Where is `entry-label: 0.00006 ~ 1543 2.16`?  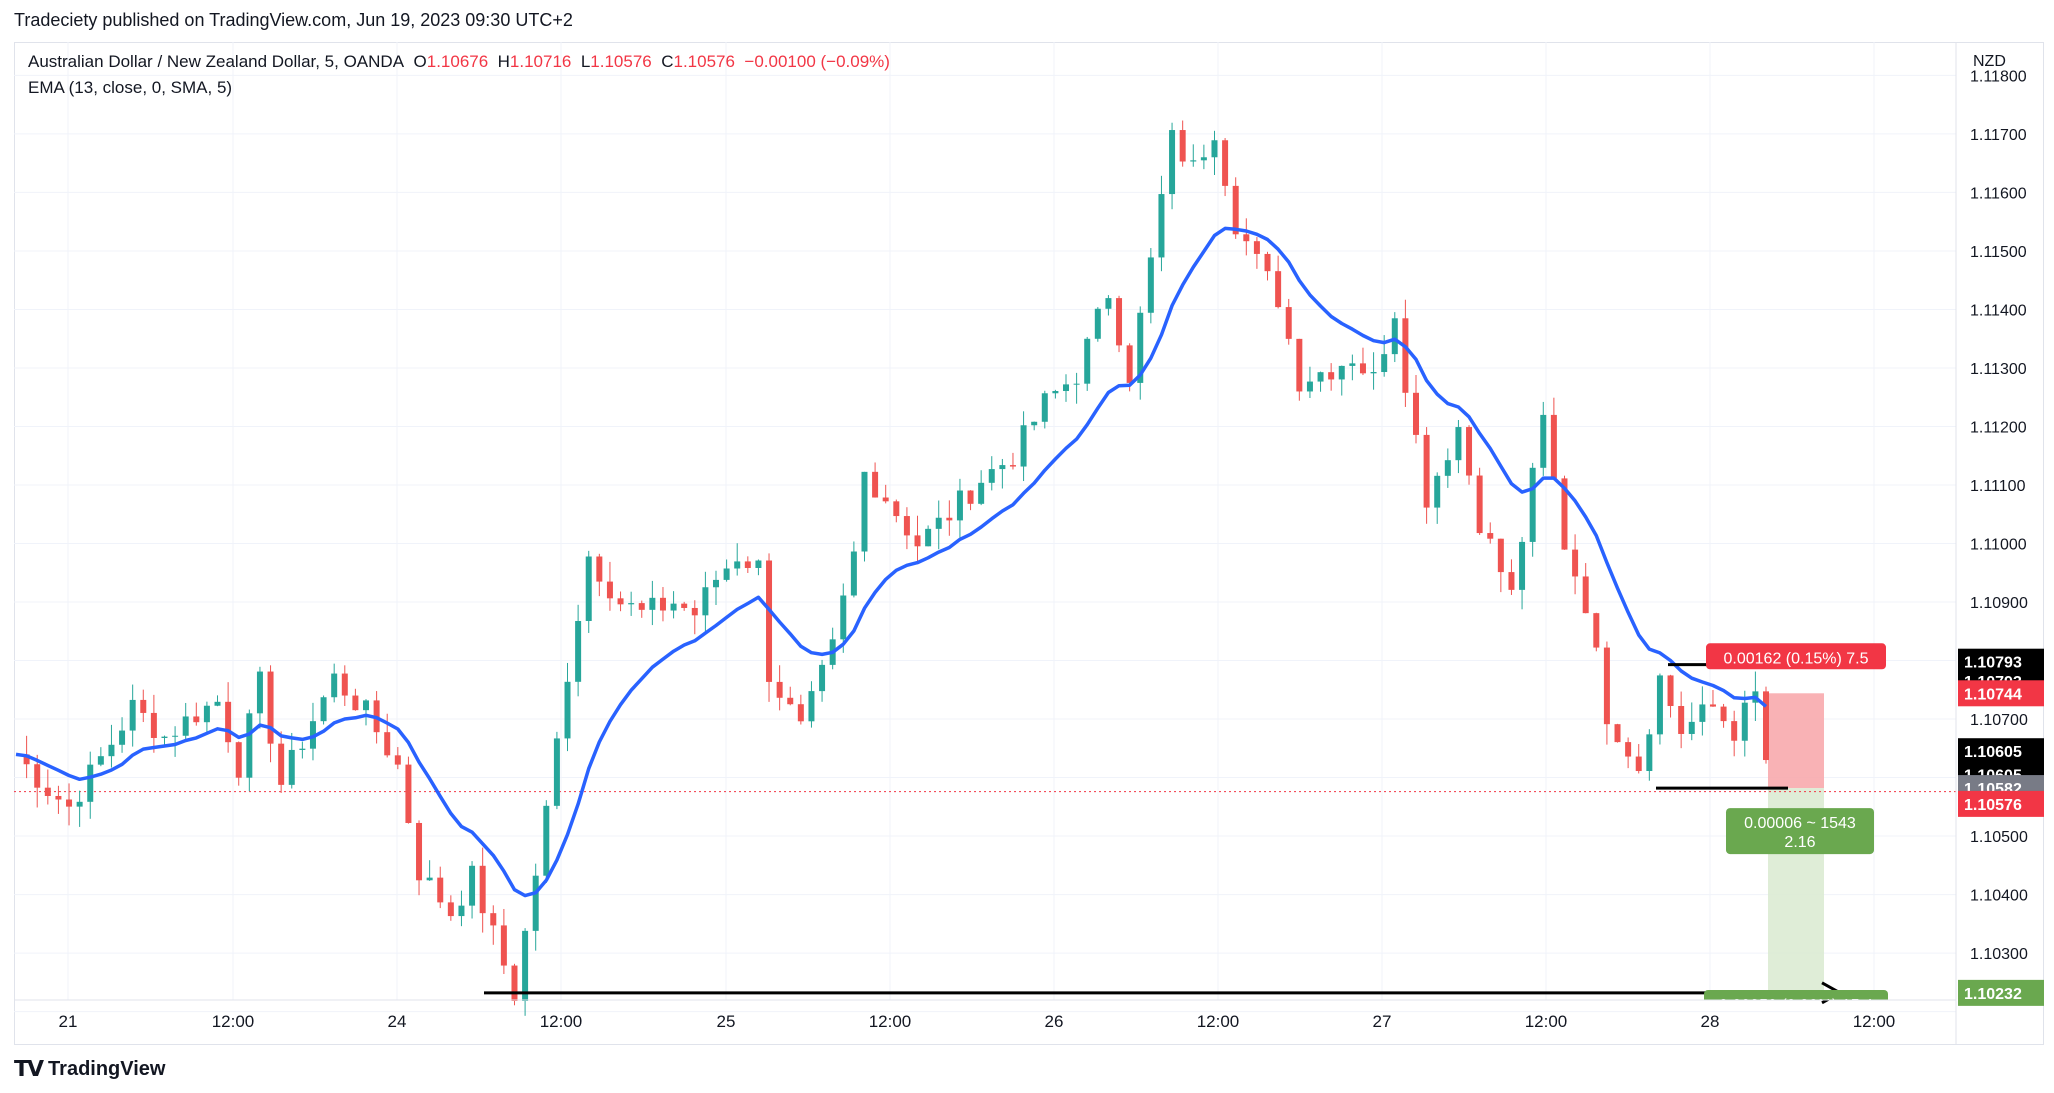
entry-label: 0.00006 ~ 1543 2.16 is located at coordinates (1800, 831).